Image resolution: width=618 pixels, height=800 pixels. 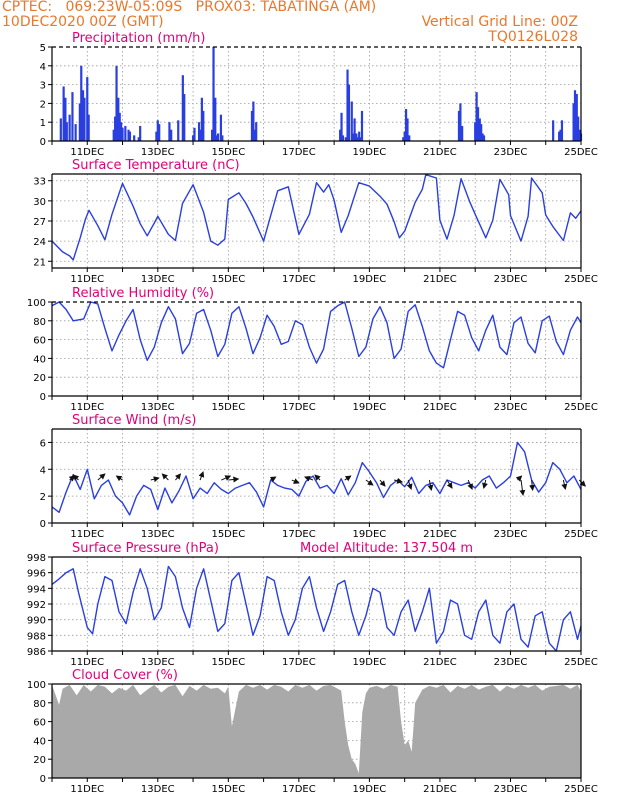 What do you see at coordinates (440, 789) in the screenshot?
I see `cloud-xtick-label: 21DEC` at bounding box center [440, 789].